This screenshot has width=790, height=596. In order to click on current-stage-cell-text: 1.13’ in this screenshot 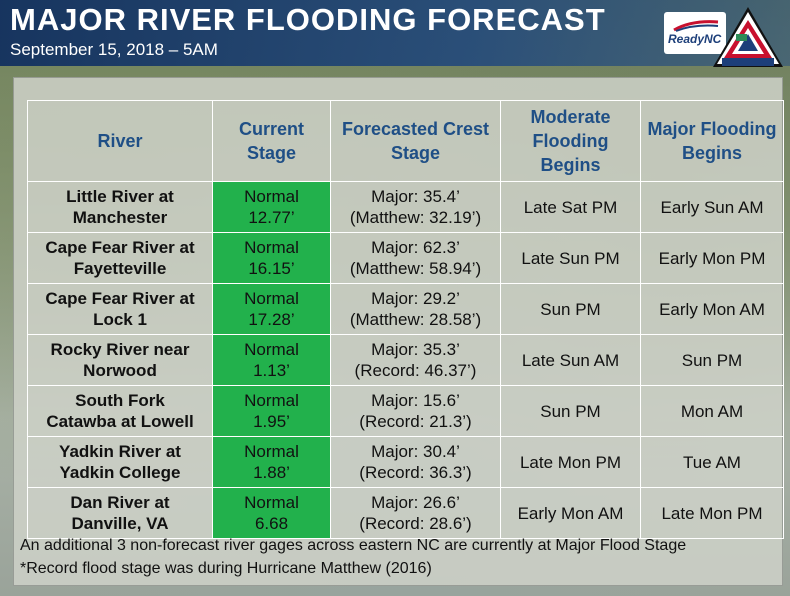, I will do `click(271, 370)`.